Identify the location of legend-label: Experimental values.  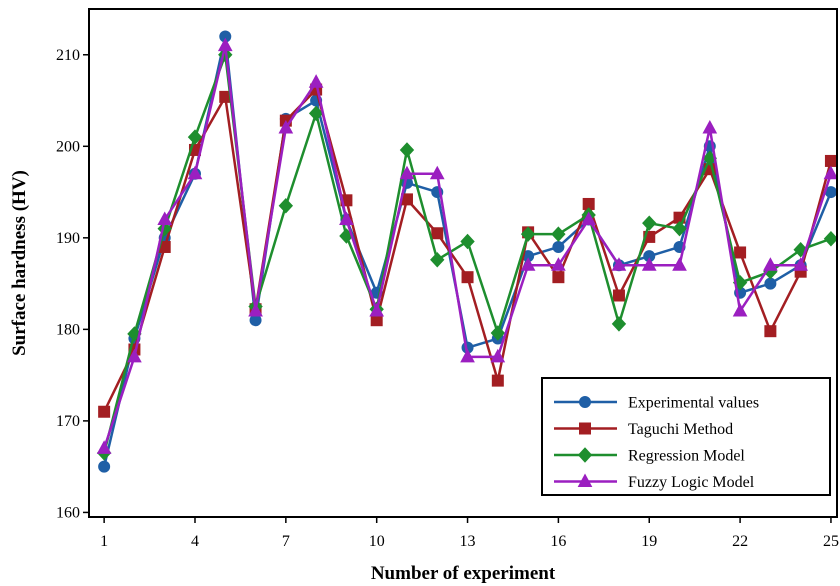
(693, 403).